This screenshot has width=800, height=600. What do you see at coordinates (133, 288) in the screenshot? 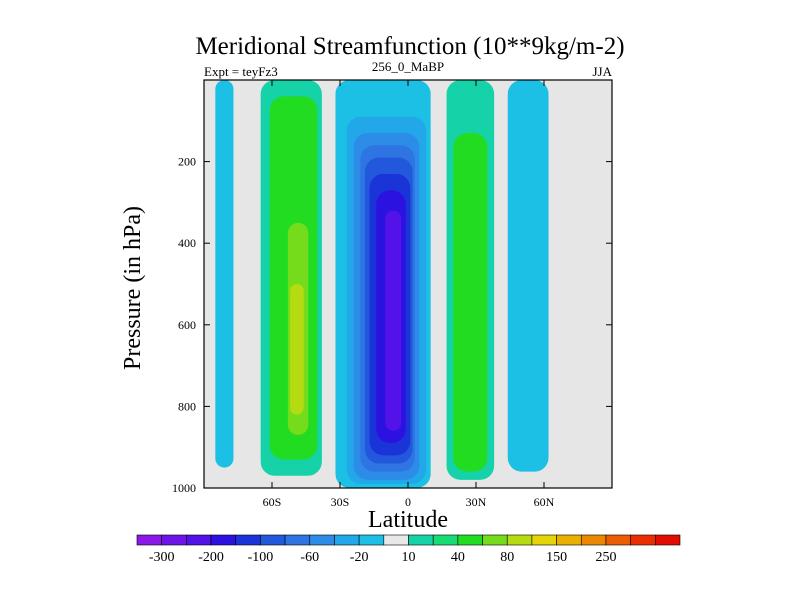
I see `y-axis-label: Pressure (in hPa)` at bounding box center [133, 288].